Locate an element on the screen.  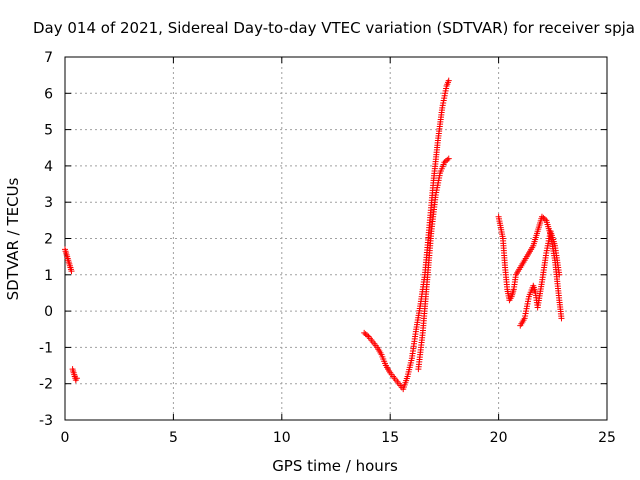
x-tick-label: 10 is located at coordinates (282, 438).